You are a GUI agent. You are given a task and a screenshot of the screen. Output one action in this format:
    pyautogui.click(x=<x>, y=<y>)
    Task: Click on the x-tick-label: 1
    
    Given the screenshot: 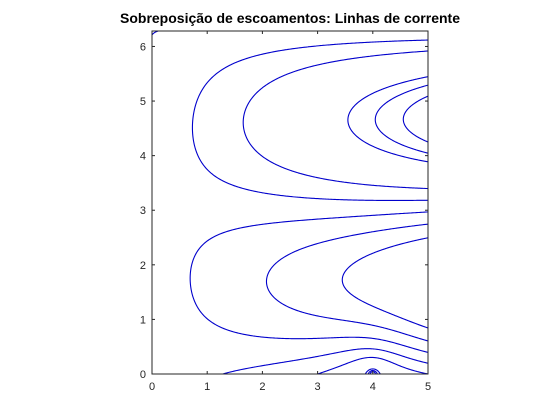 What is the action you would take?
    pyautogui.click(x=207, y=387)
    